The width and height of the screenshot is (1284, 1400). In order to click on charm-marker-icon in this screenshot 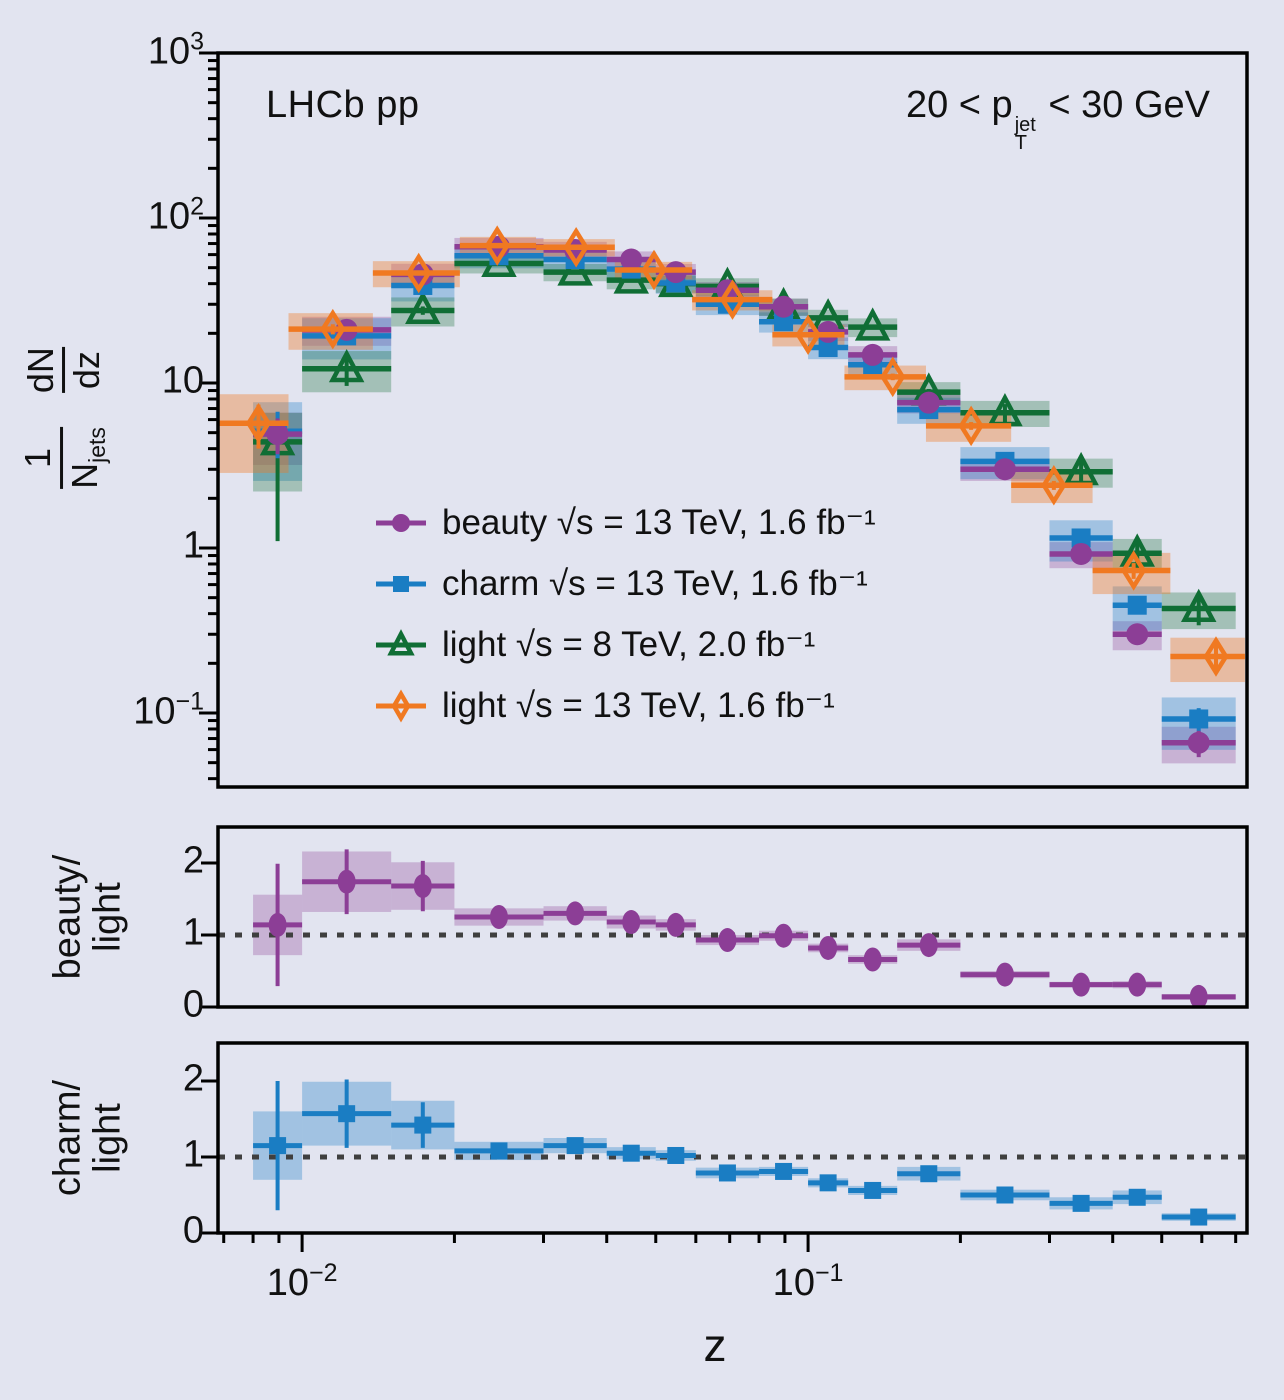, I will do `click(401, 584)`.